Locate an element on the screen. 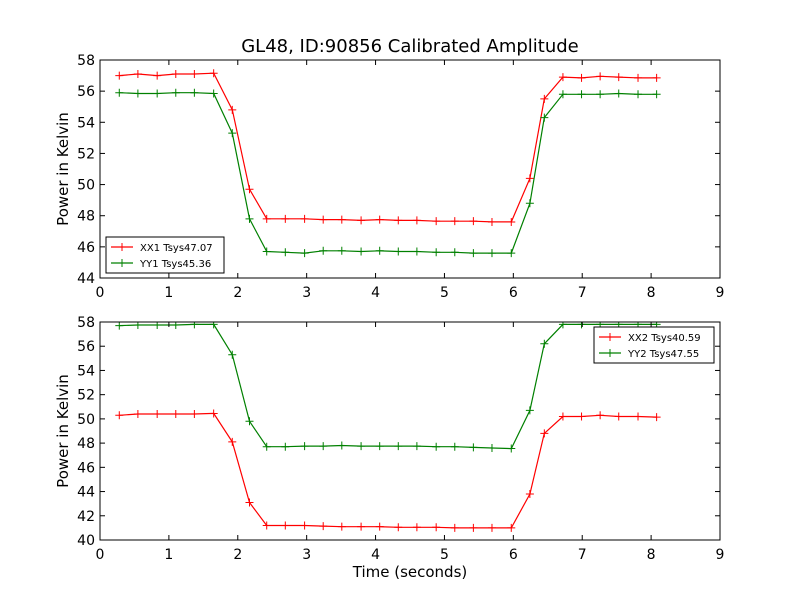 Image resolution: width=800 pixels, height=600 pixels. legend-label: XX1 Tsys47.07 is located at coordinates (176, 248).